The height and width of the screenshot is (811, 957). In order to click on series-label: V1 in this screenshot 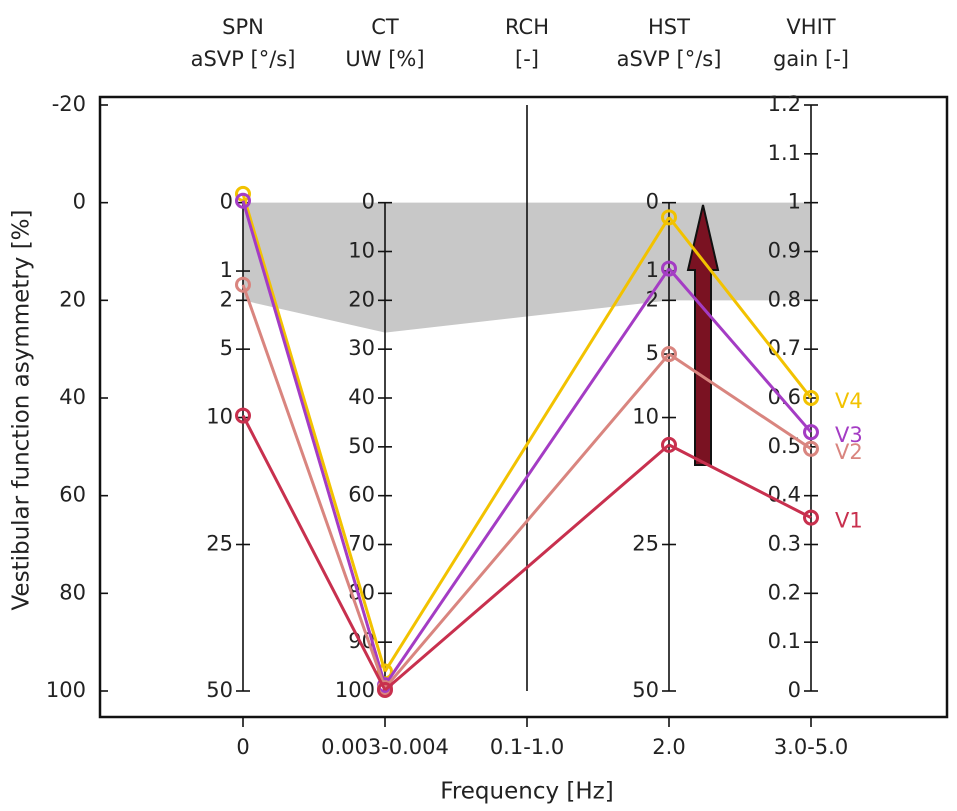, I will do `click(849, 521)`.